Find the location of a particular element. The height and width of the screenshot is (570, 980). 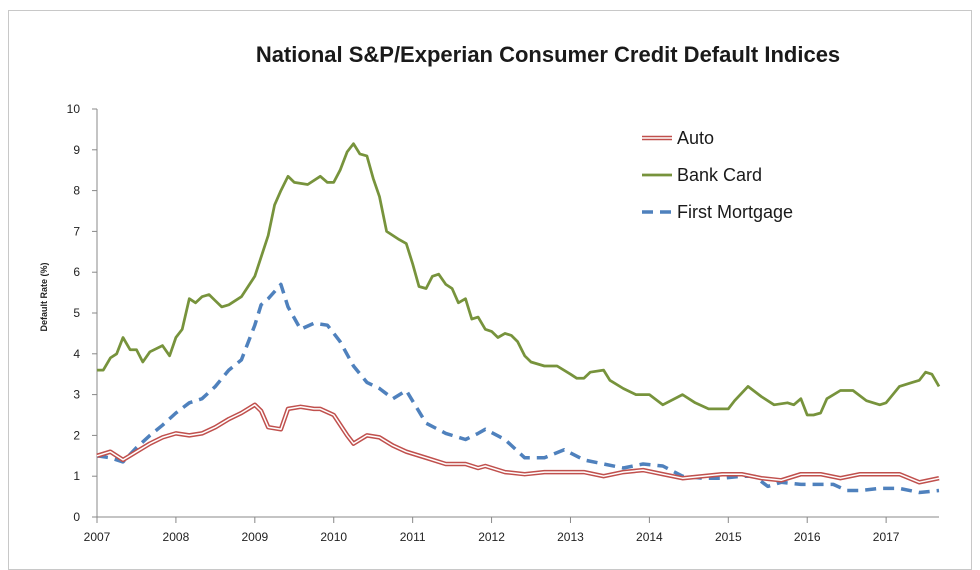

x-tick-label: 2008 is located at coordinates (176, 537).